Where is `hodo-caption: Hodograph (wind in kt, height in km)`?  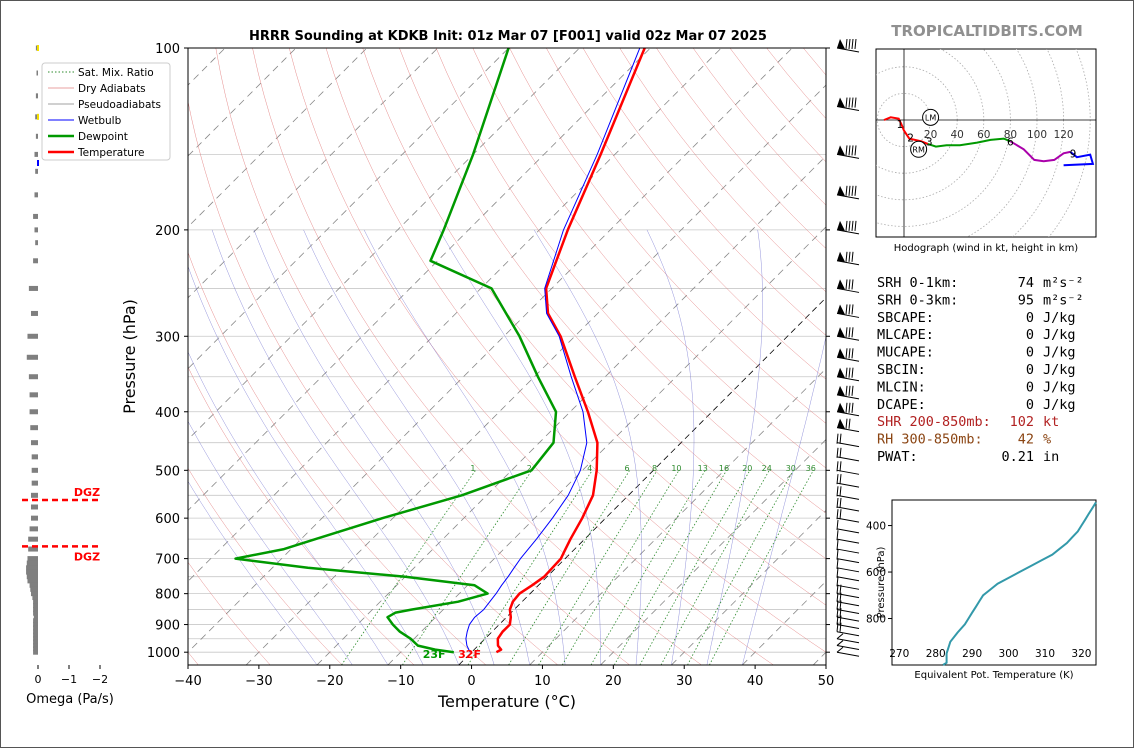
hodo-caption: Hodograph (wind in kt, height in km) is located at coordinates (986, 248).